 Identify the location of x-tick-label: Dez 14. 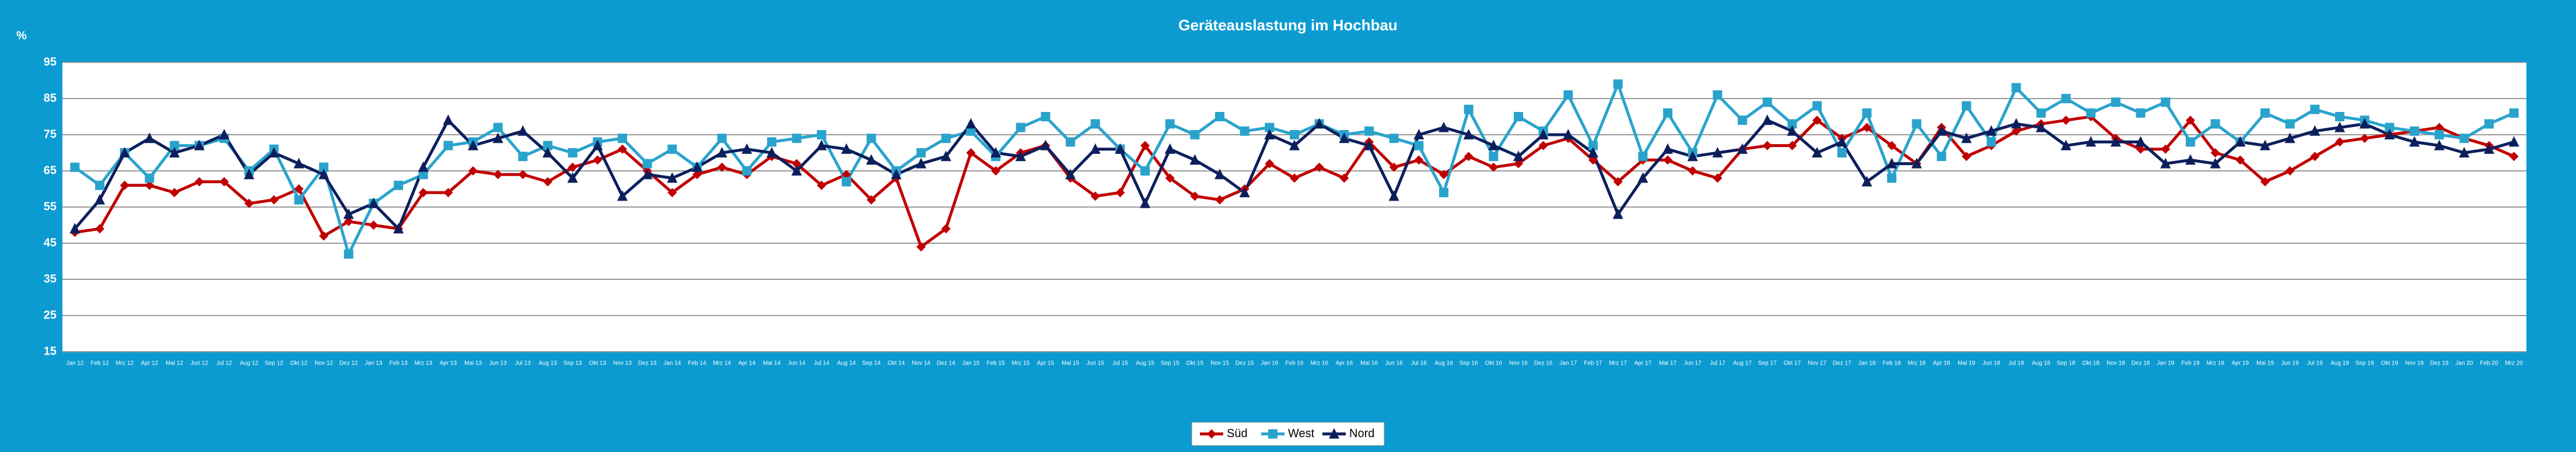
(946, 364).